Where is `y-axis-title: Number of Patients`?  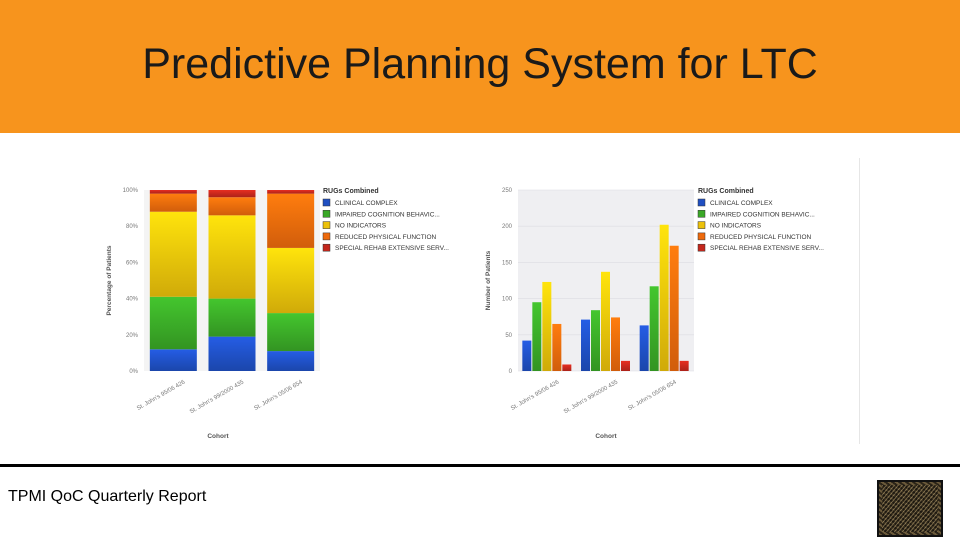
y-axis-title: Number of Patients is located at coordinates (488, 280).